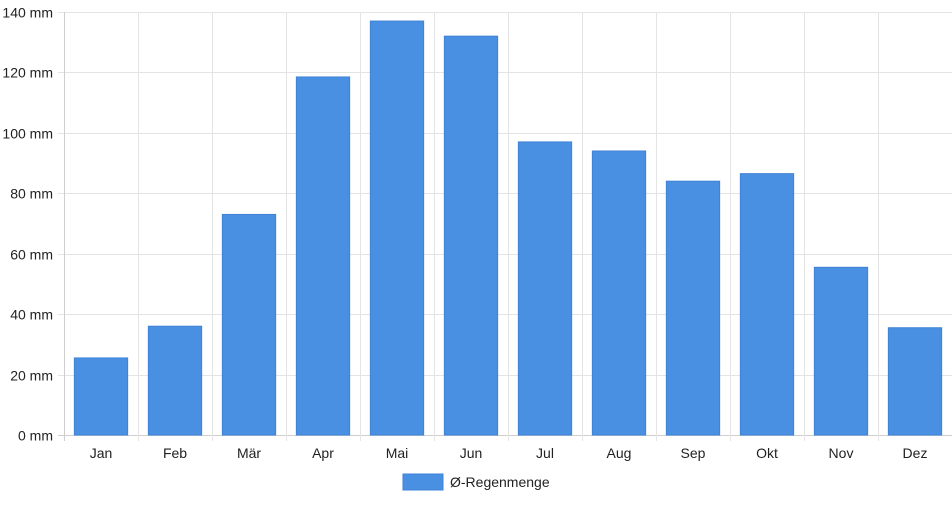 The width and height of the screenshot is (952, 505). I want to click on y-tick-label: 100 mm, so click(27, 134).